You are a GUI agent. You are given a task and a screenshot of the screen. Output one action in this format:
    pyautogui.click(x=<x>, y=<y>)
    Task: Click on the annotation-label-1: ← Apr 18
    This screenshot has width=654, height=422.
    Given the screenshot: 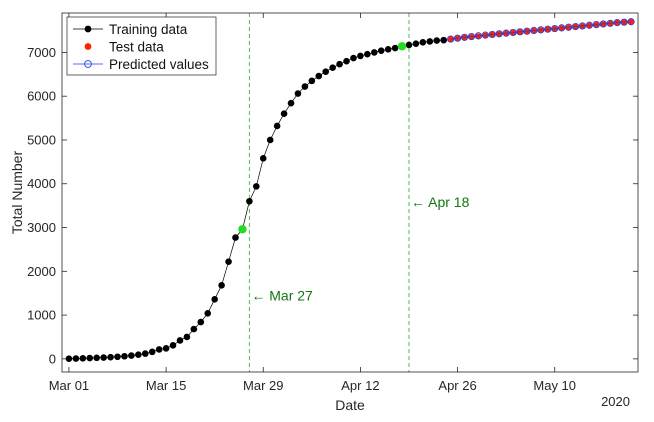 What is the action you would take?
    pyautogui.click(x=440, y=202)
    